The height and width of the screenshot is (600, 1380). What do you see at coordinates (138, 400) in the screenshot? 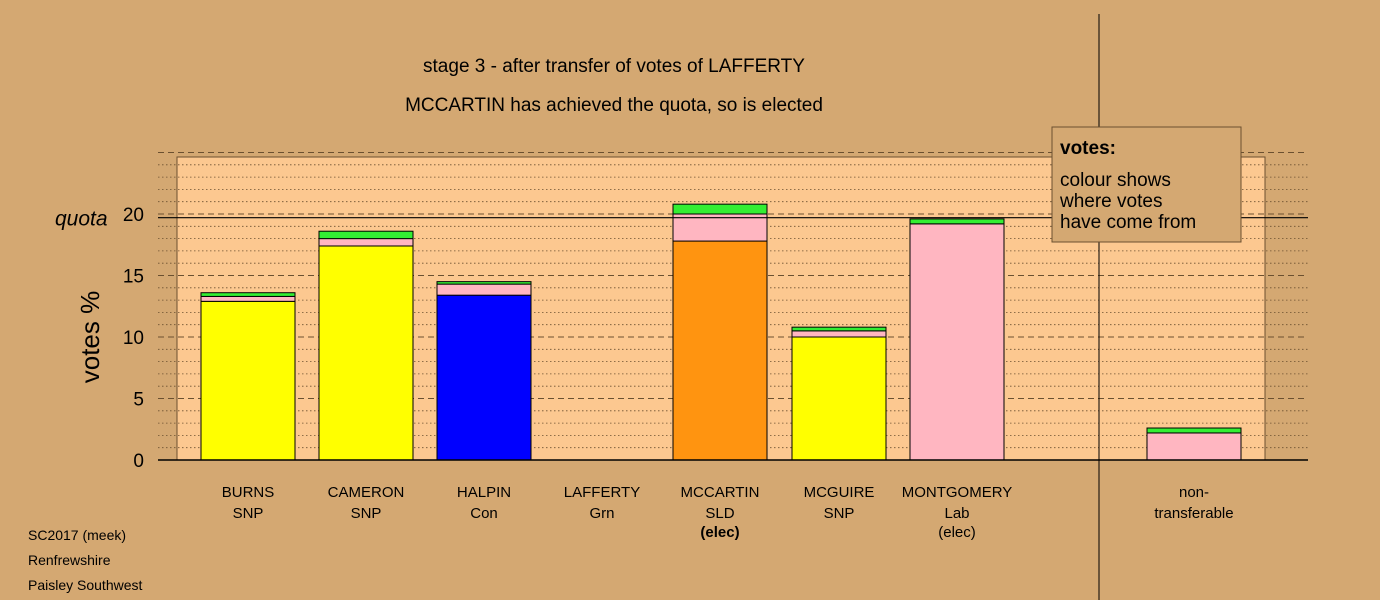
I see `y-tick-label: 5` at bounding box center [138, 400].